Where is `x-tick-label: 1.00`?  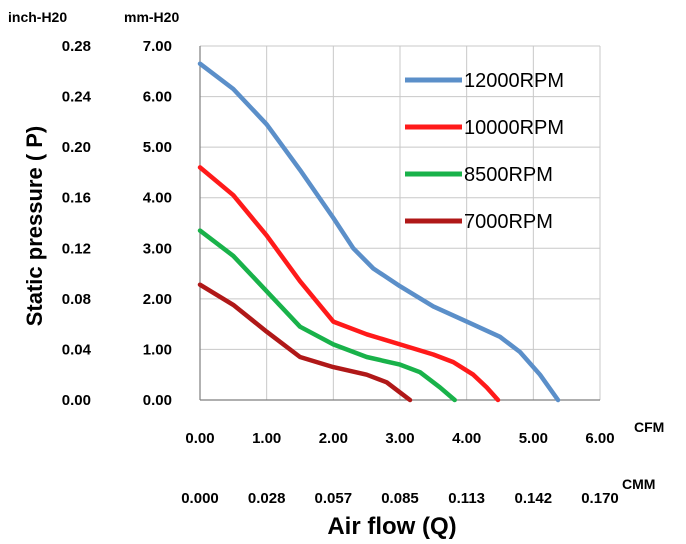
x-tick-label: 1.00 is located at coordinates (266, 438).